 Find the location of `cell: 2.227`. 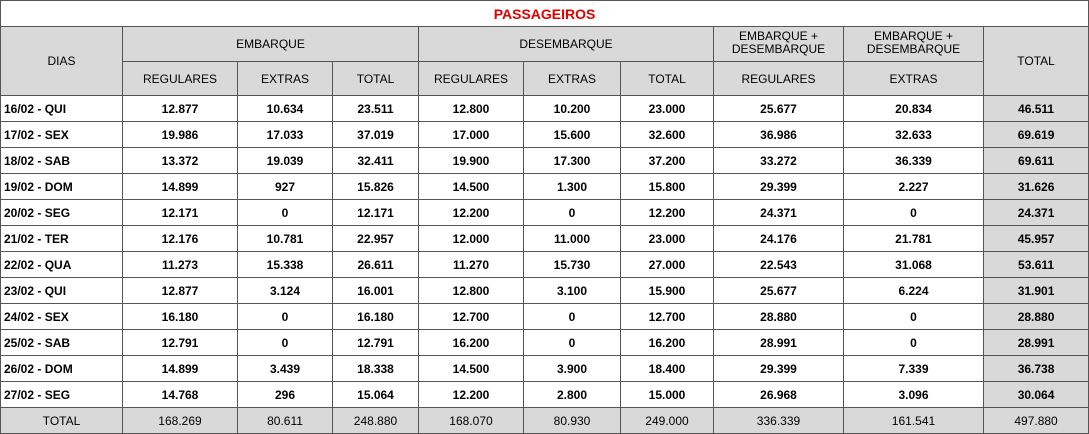

cell: 2.227 is located at coordinates (913, 186).